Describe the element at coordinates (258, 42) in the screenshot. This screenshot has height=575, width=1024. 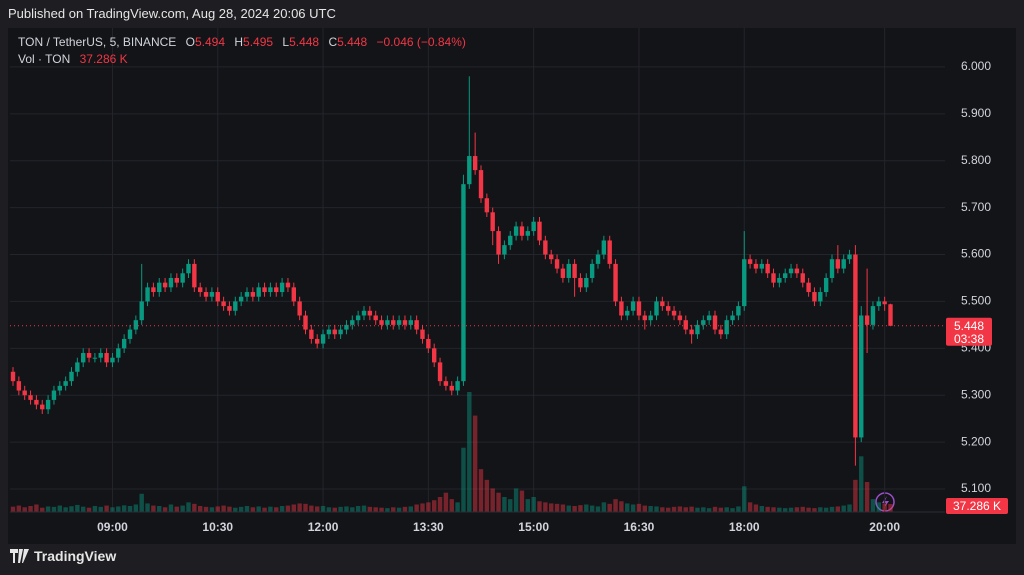
I see `legend-value: 5.495` at that location.